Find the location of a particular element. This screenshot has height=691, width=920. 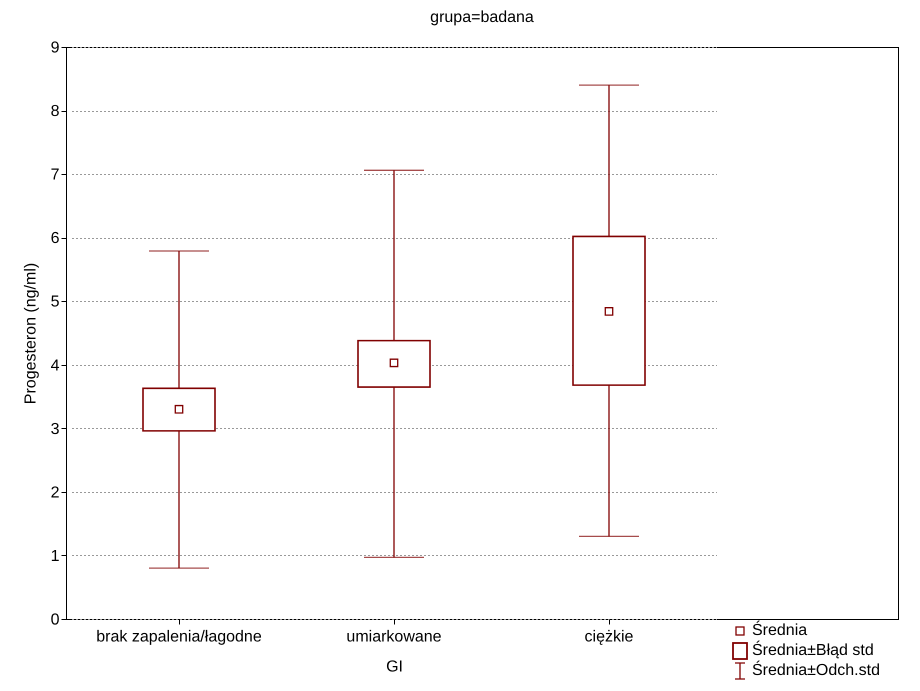

y-tick-label: 6 is located at coordinates (55, 239).